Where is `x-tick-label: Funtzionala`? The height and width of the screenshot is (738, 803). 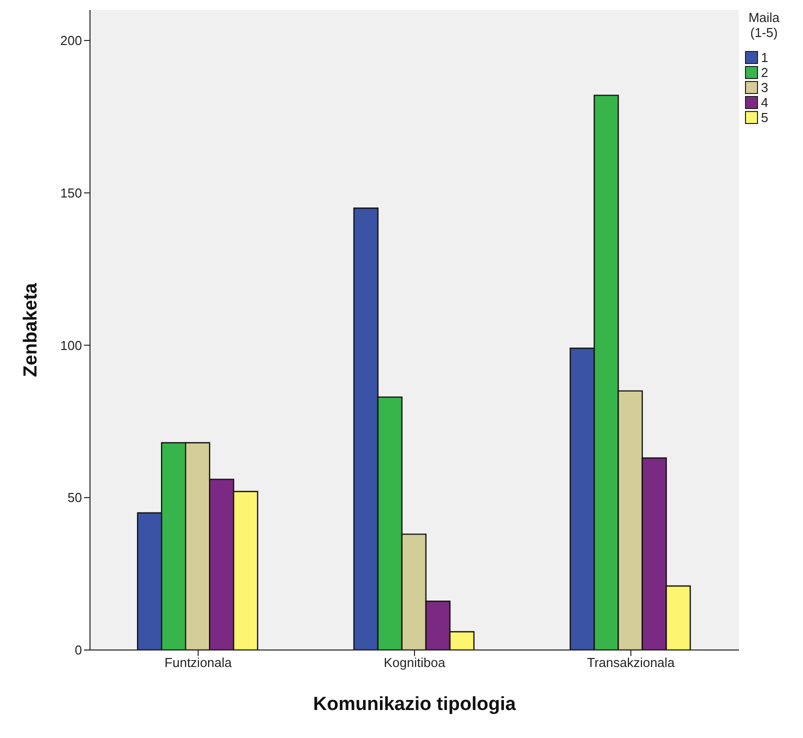
x-tick-label: Funtzionala is located at coordinates (198, 662).